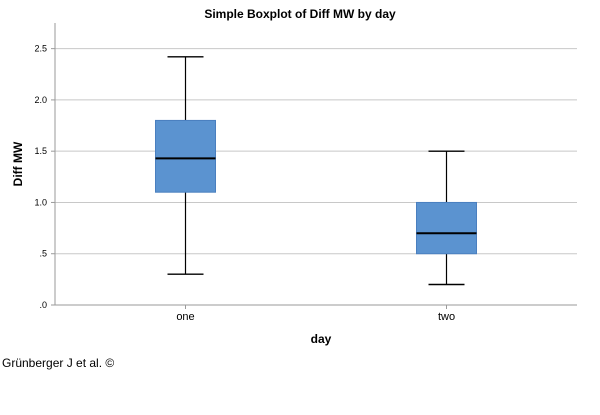 The height and width of the screenshot is (415, 600). What do you see at coordinates (43, 305) in the screenshot?
I see `y-tick-label: .0` at bounding box center [43, 305].